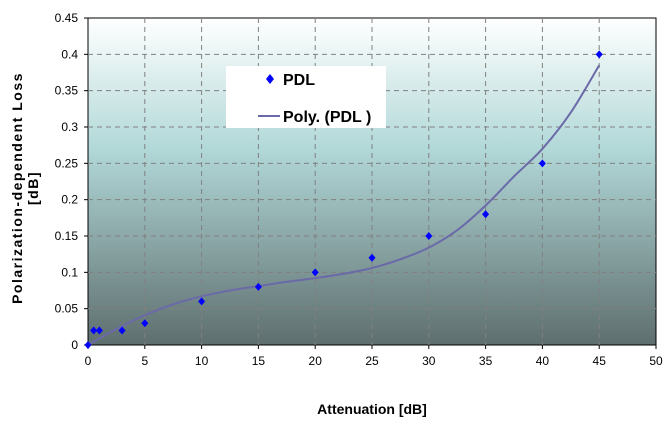 The width and height of the screenshot is (668, 422). What do you see at coordinates (656, 361) in the screenshot?
I see `x-tick-label: 50` at bounding box center [656, 361].